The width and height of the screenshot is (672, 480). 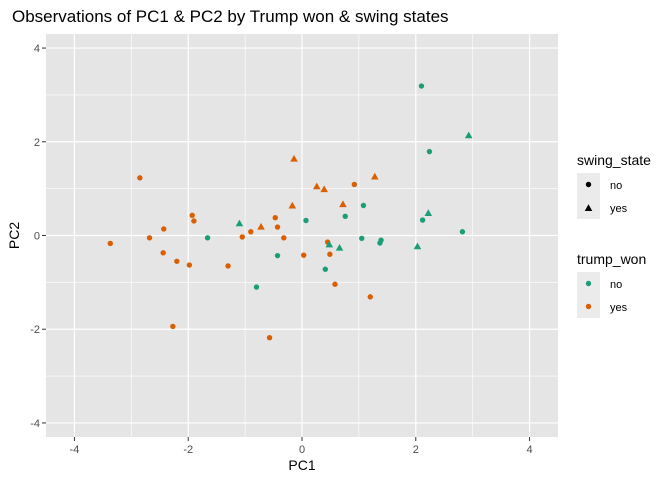 What do you see at coordinates (588, 306) in the screenshot?
I see `legend-orange-marker` at bounding box center [588, 306].